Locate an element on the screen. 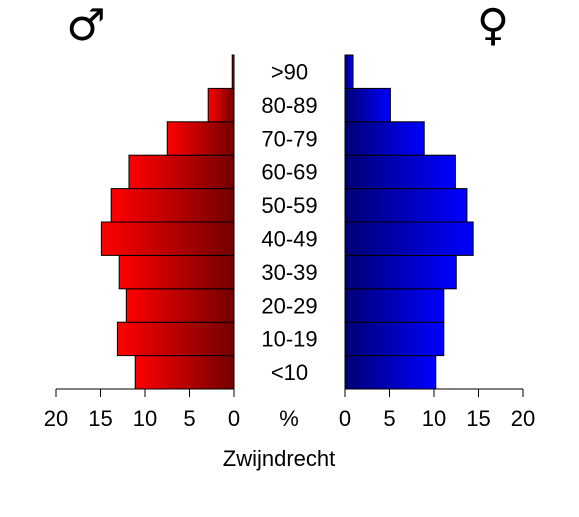 The height and width of the screenshot is (517, 579). category-label: <10 is located at coordinates (289, 372).